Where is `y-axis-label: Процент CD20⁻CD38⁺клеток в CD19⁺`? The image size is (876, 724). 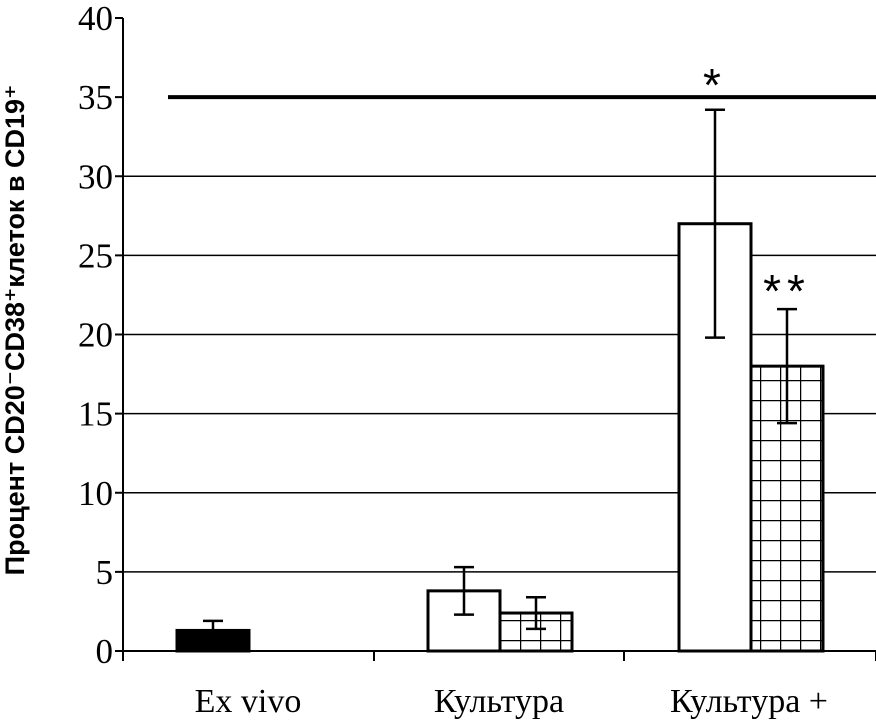 y-axis-label: Процент CD20⁻CD38⁺клеток в CD19⁺ is located at coordinates (15, 330).